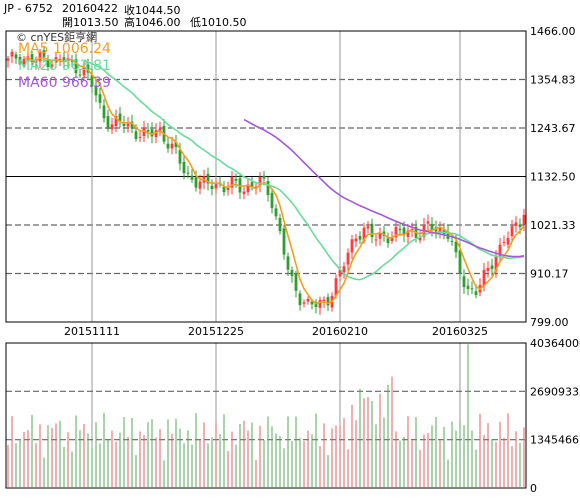  What do you see at coordinates (276, 331) in the screenshot?
I see `date-axis-labels: 20151111 20151225 20160210 20160325` at bounding box center [276, 331].